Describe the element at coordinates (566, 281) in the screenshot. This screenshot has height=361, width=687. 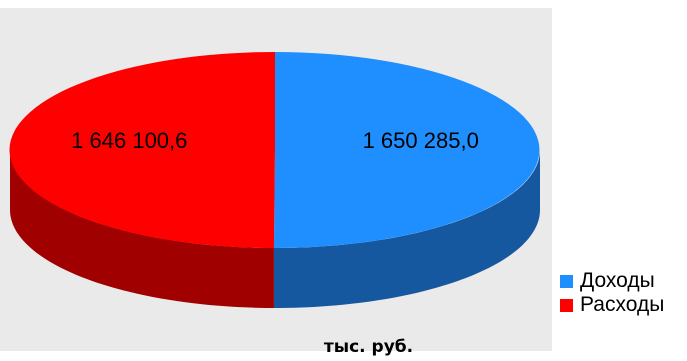
I see `legend-swatch-income` at that location.